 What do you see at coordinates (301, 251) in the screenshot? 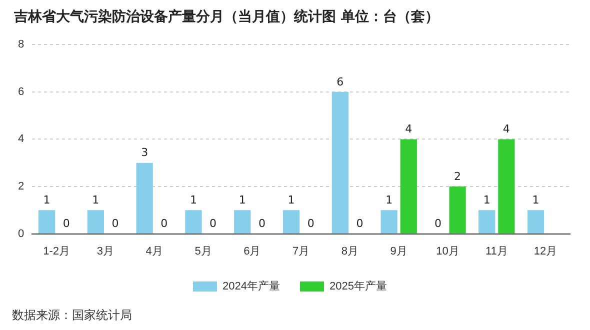
I see `x-tick-label: 7月` at bounding box center [301, 251].